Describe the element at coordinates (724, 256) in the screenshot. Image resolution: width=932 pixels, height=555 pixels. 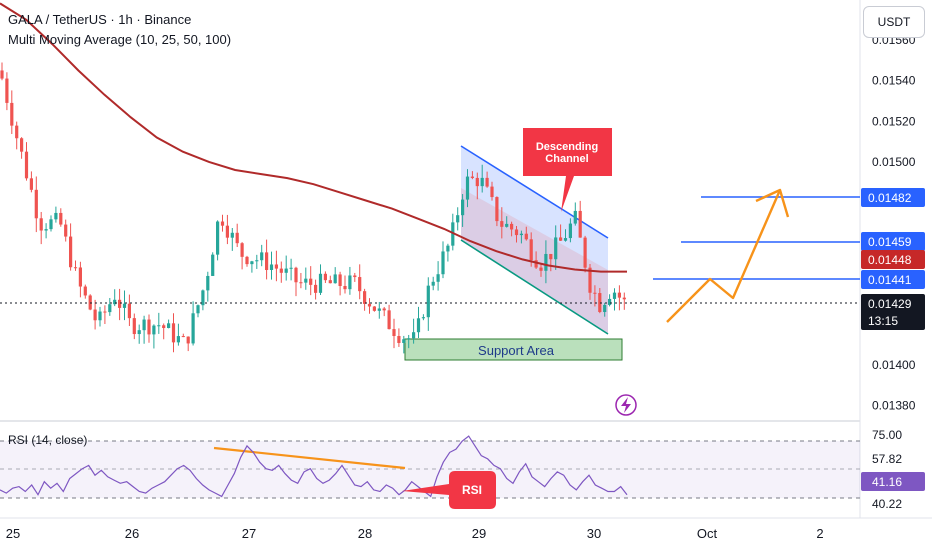
I see `projection-path` at that location.